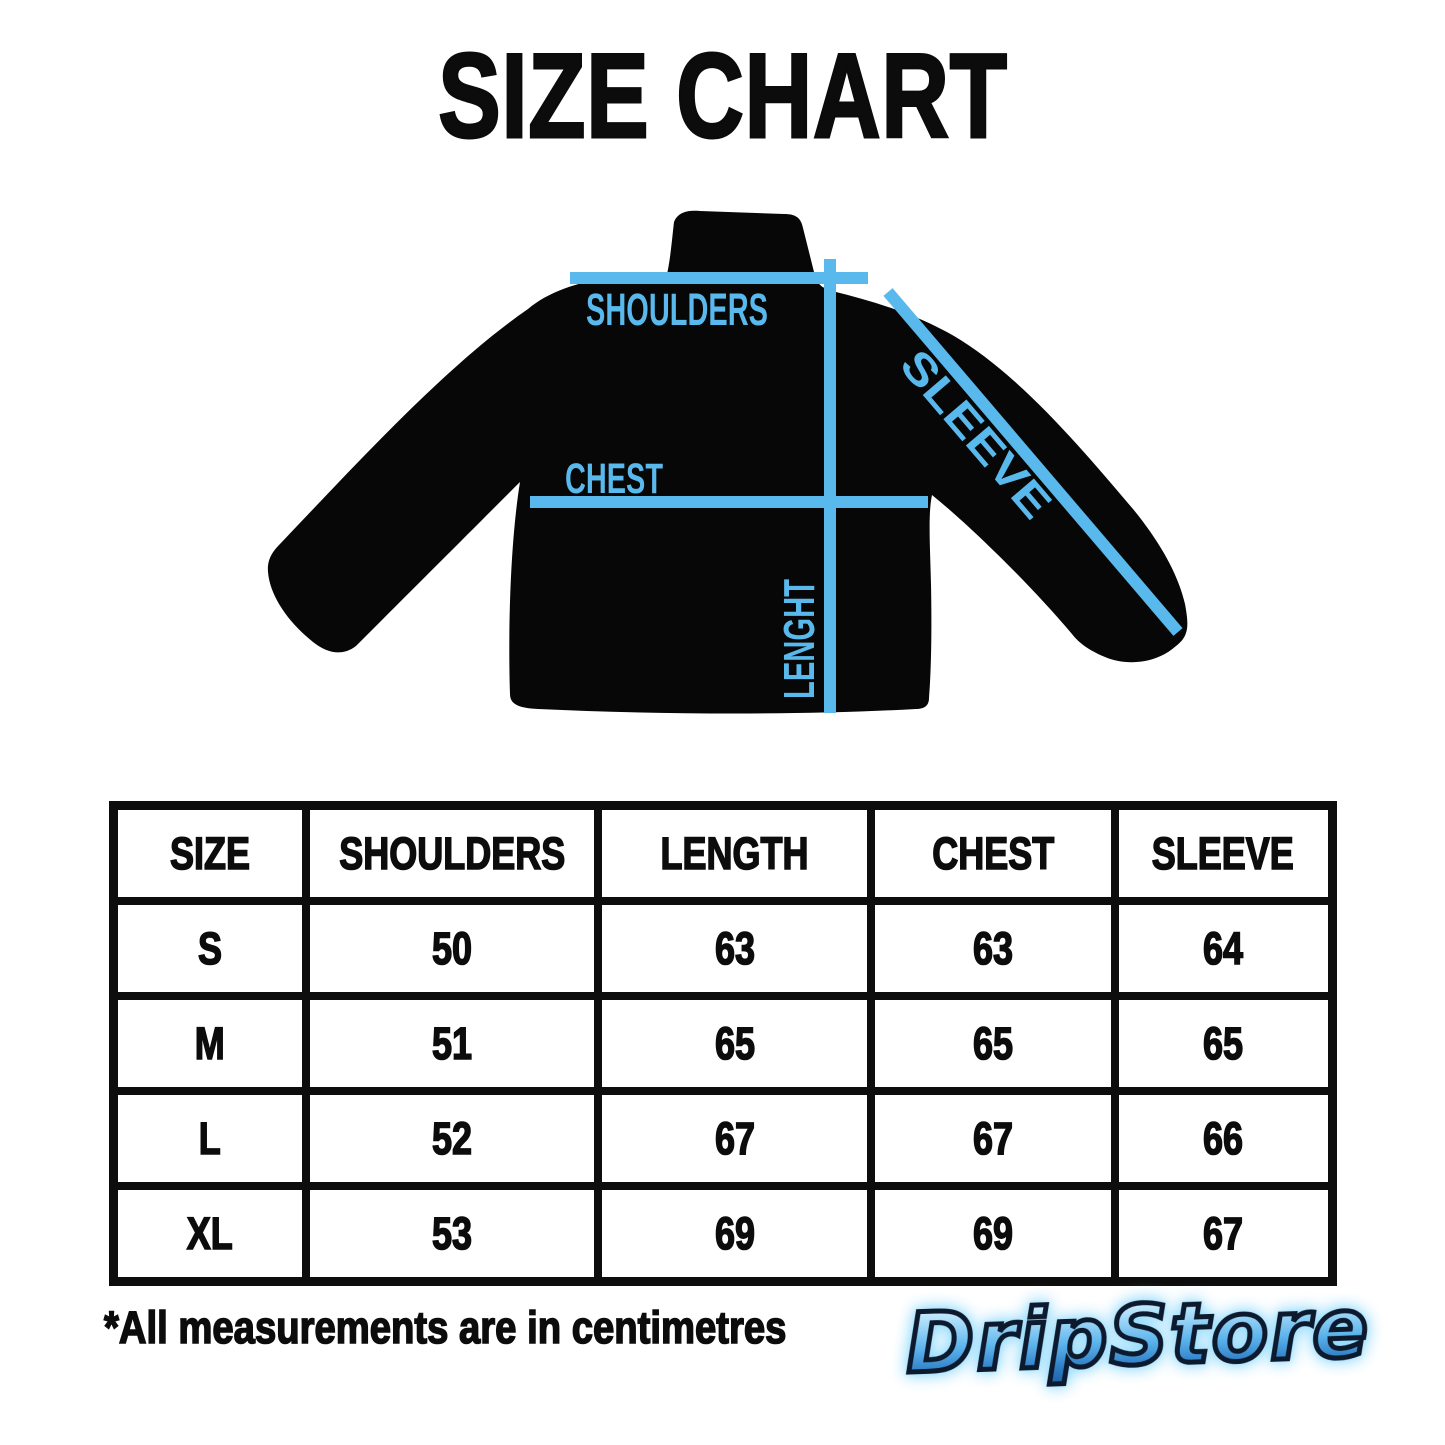  I want to click on cell-value: 52, so click(451, 1138).